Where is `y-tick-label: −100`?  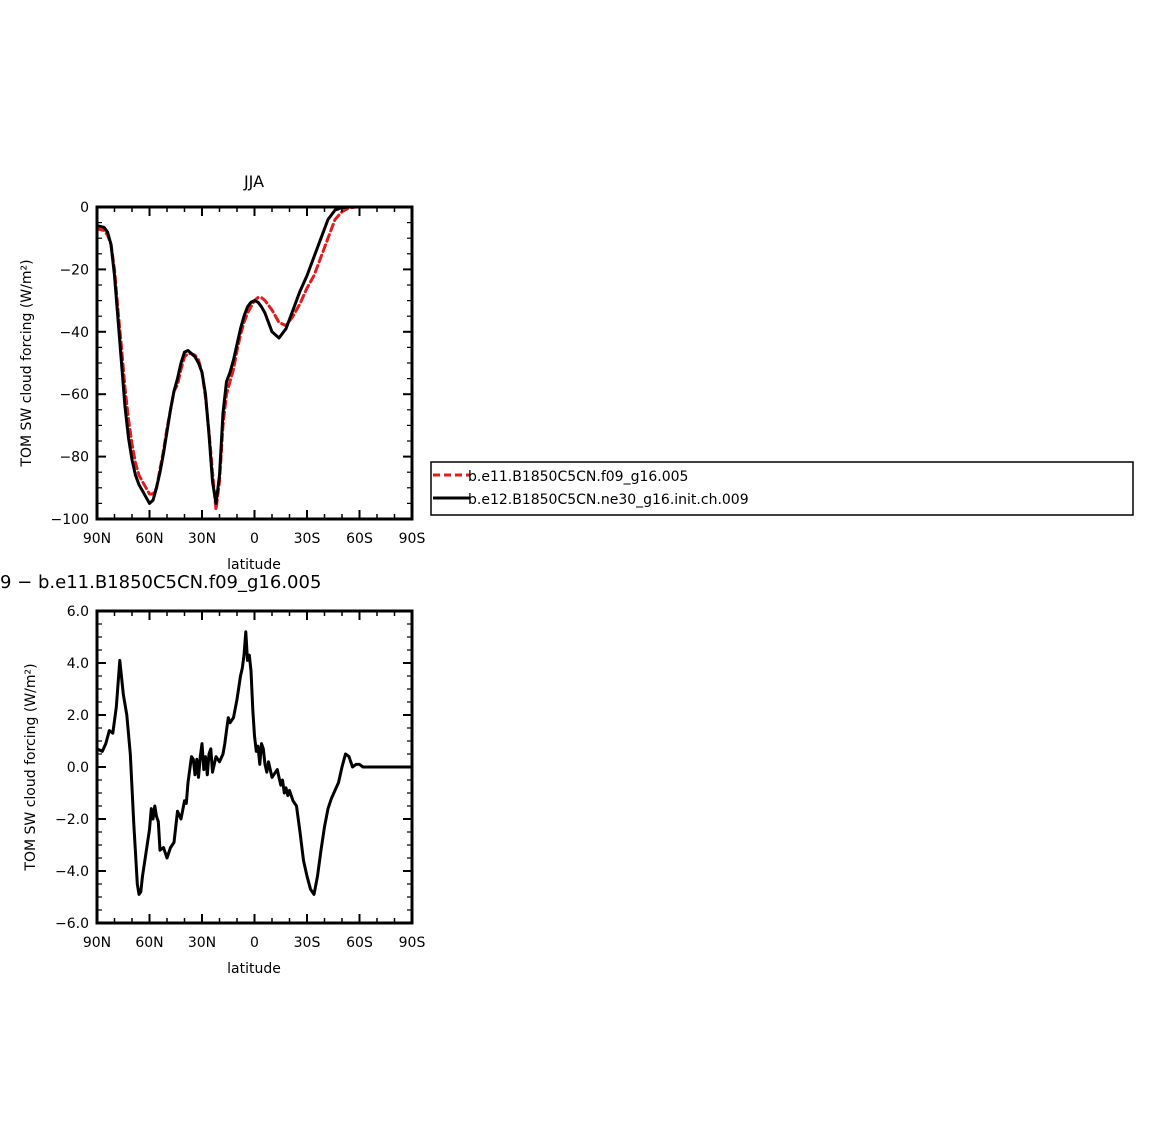
y-tick-label: −100 is located at coordinates (70, 520).